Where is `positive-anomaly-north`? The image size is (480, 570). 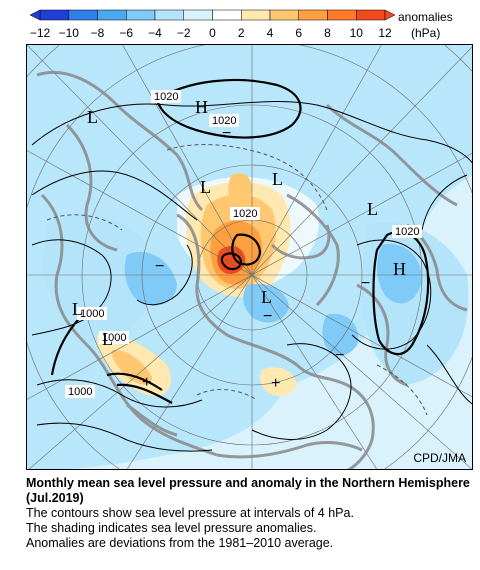 positive-anomaly-north is located at coordinates (240, 190).